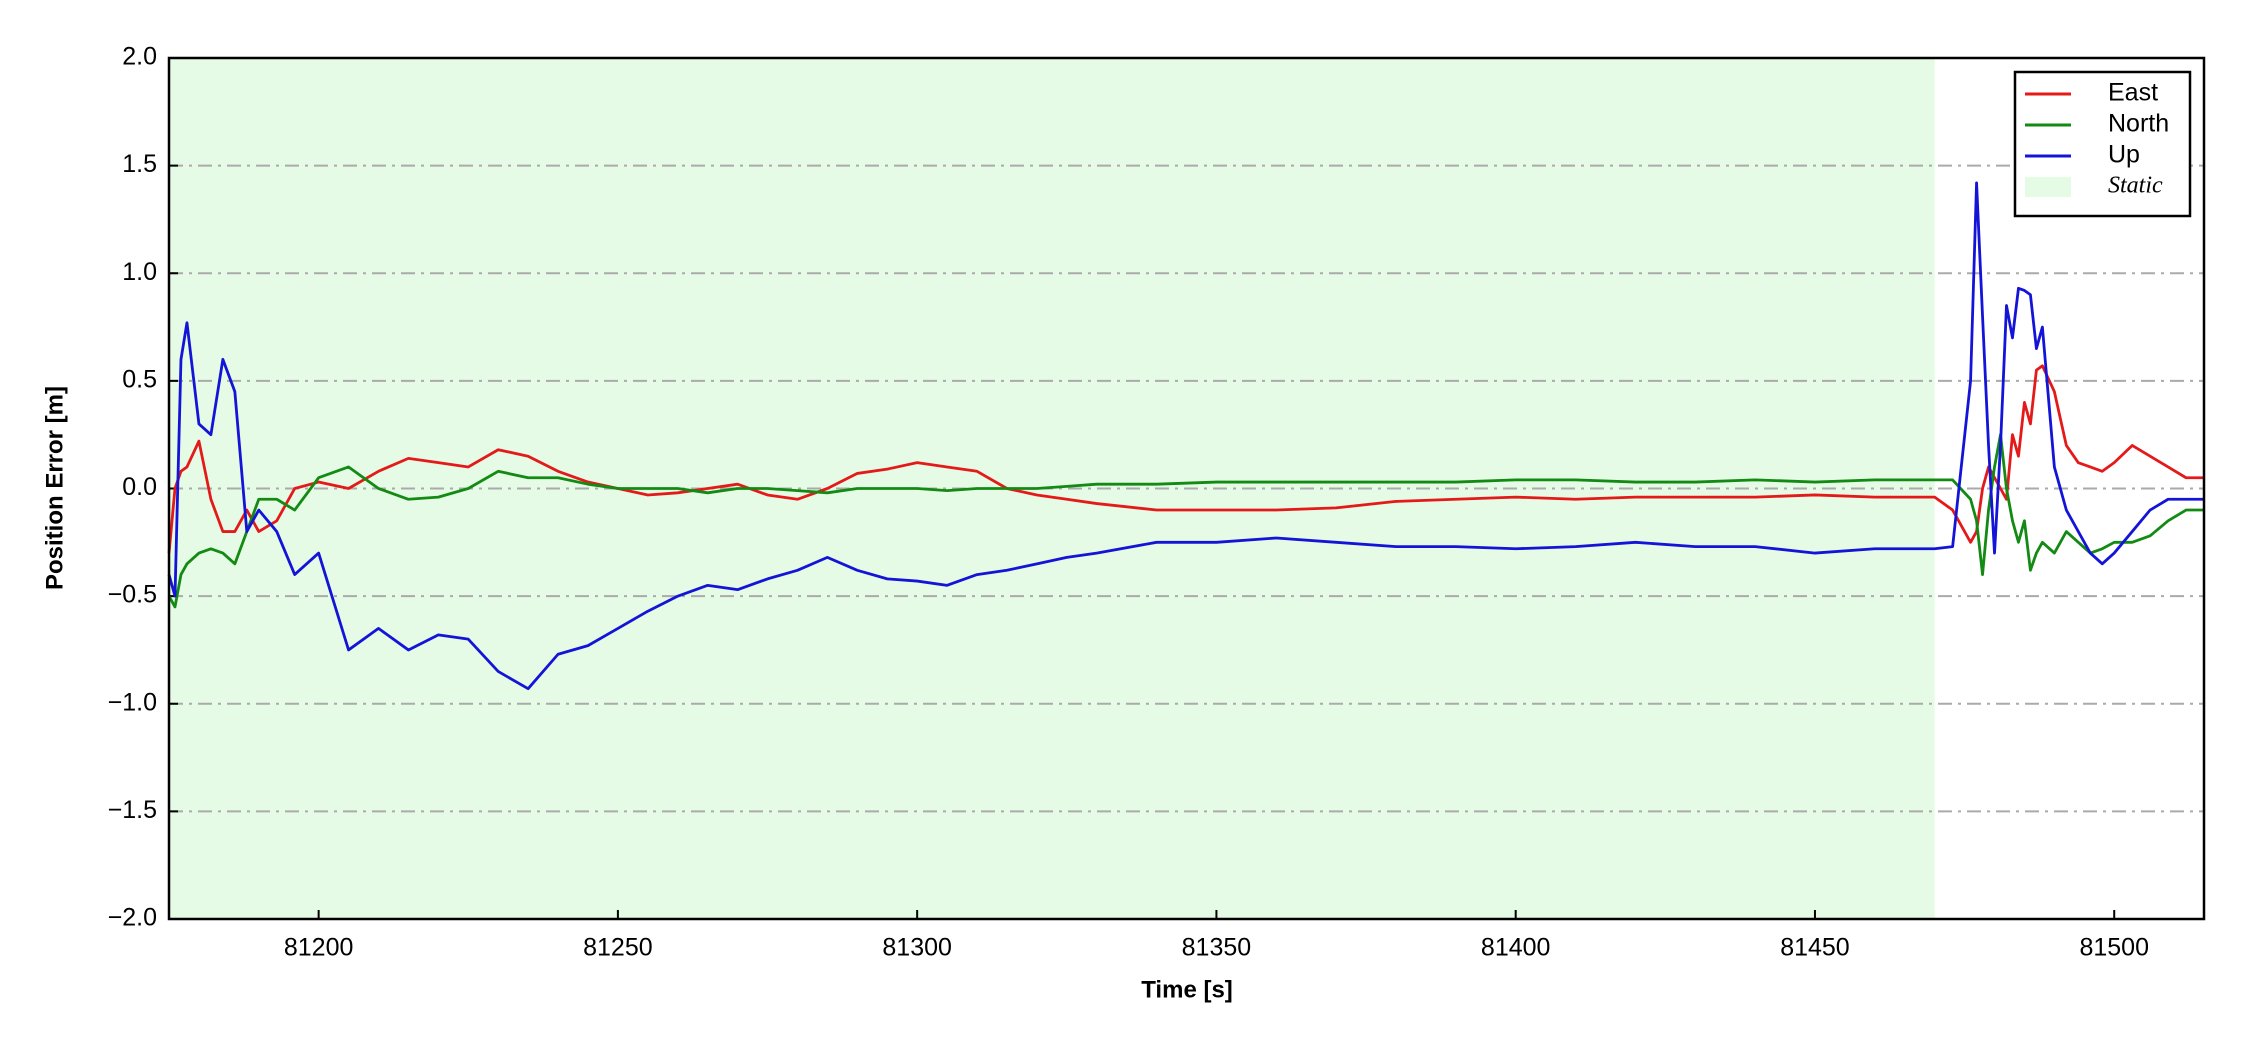 Image resolution: width=2250 pixels, height=1050 pixels. Describe the element at coordinates (139, 164) in the screenshot. I see `y-tick-label: 1.5` at that location.